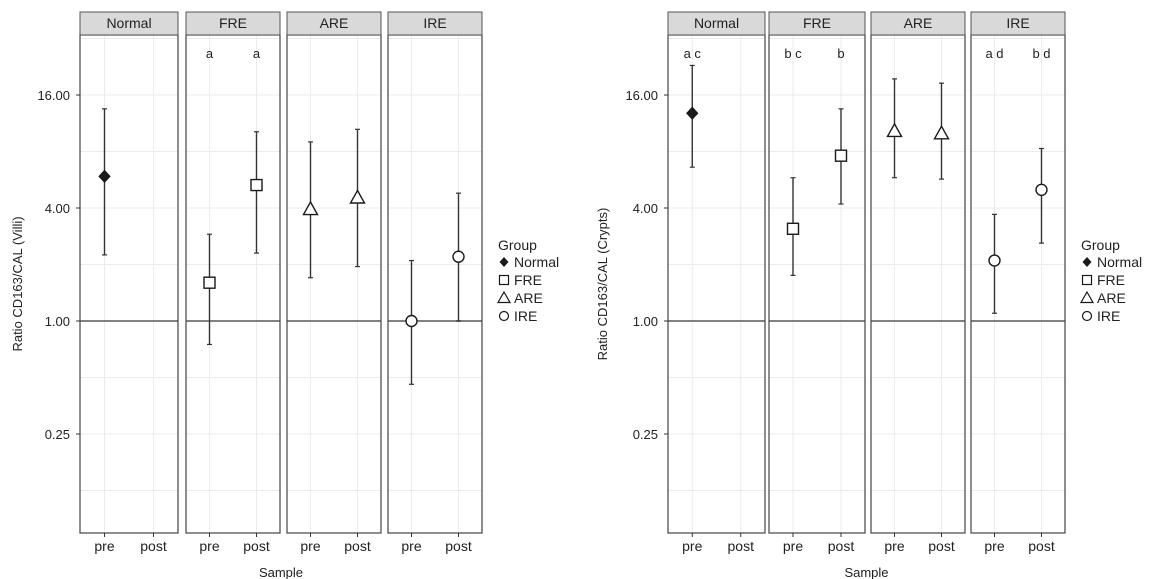  What do you see at coordinates (1041, 53) in the screenshot?
I see `significance-label: b d` at bounding box center [1041, 53].